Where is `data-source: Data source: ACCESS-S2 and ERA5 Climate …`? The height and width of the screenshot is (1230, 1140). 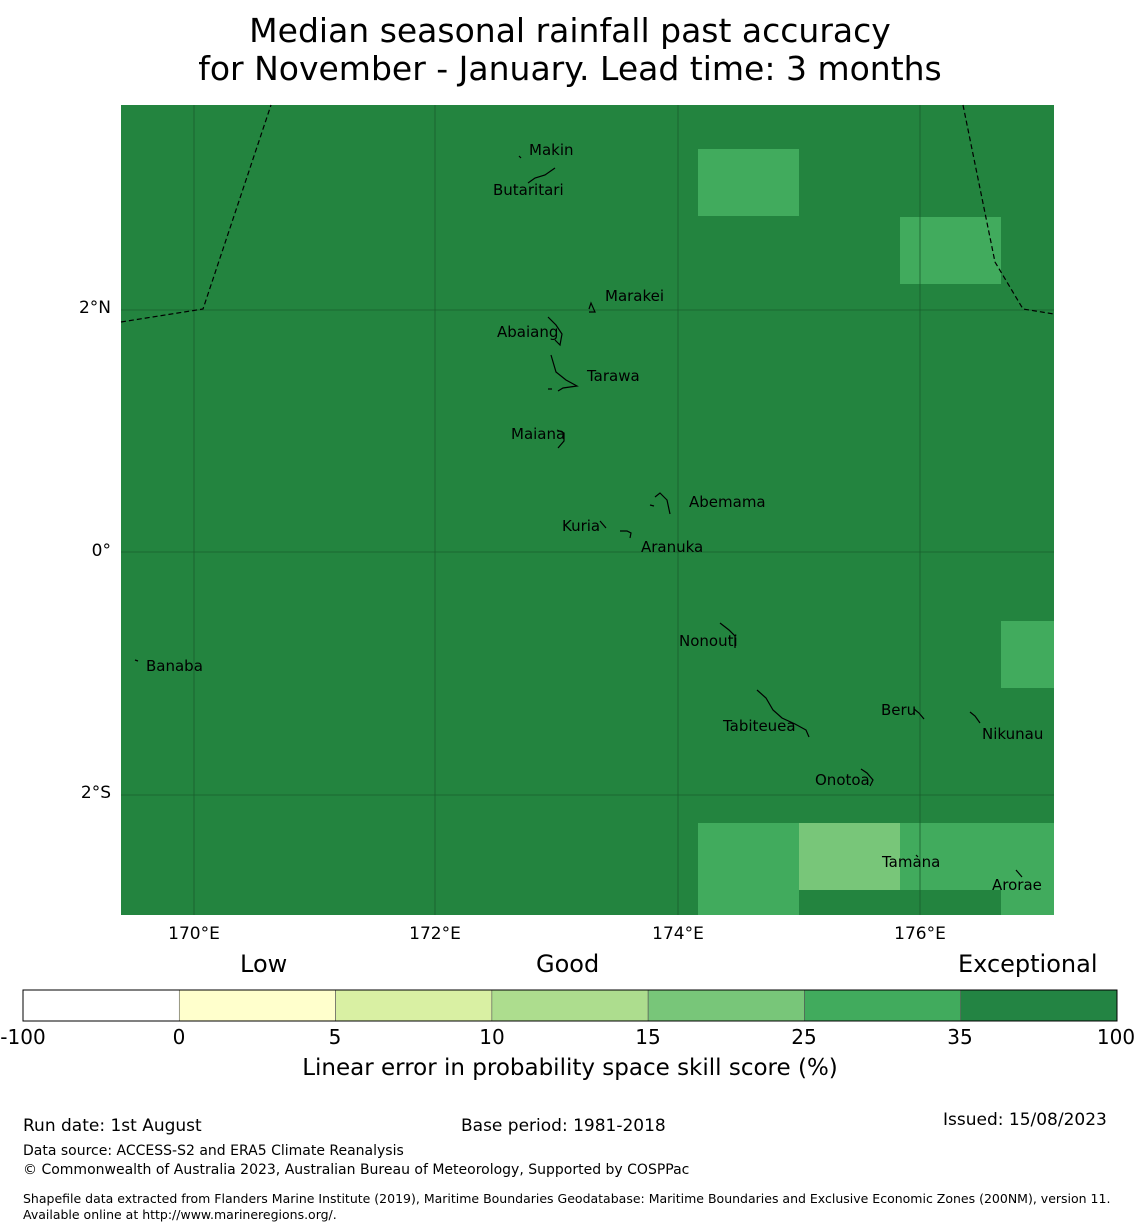 data-source: Data source: ACCESS-S2 and ERA5 Climate … is located at coordinates (213, 1151).